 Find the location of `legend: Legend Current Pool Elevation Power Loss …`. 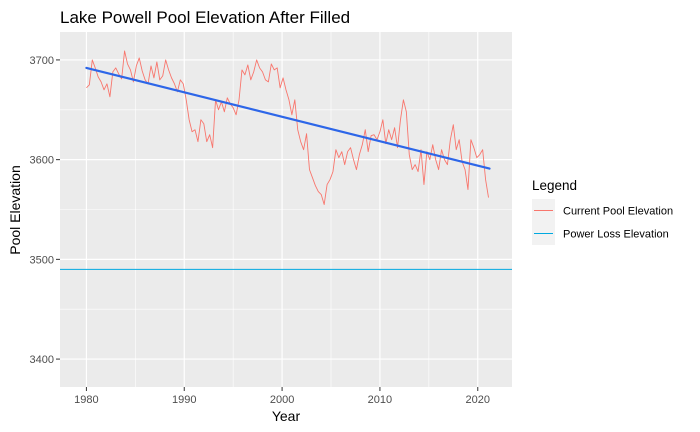

legend: Legend Current Pool Elevation Power Loss … is located at coordinates (602, 211).